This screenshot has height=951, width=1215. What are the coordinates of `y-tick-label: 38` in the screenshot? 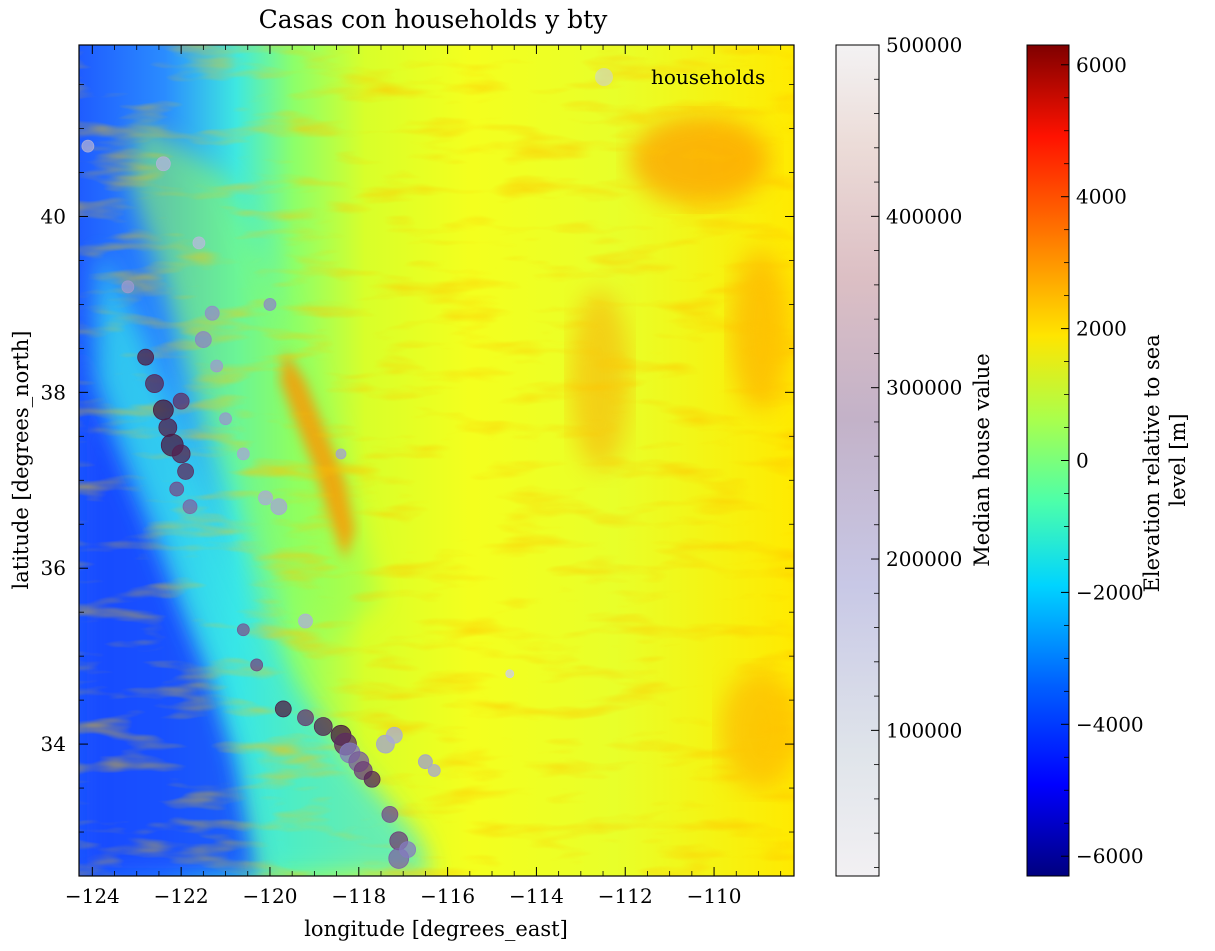 It's located at (53, 392).